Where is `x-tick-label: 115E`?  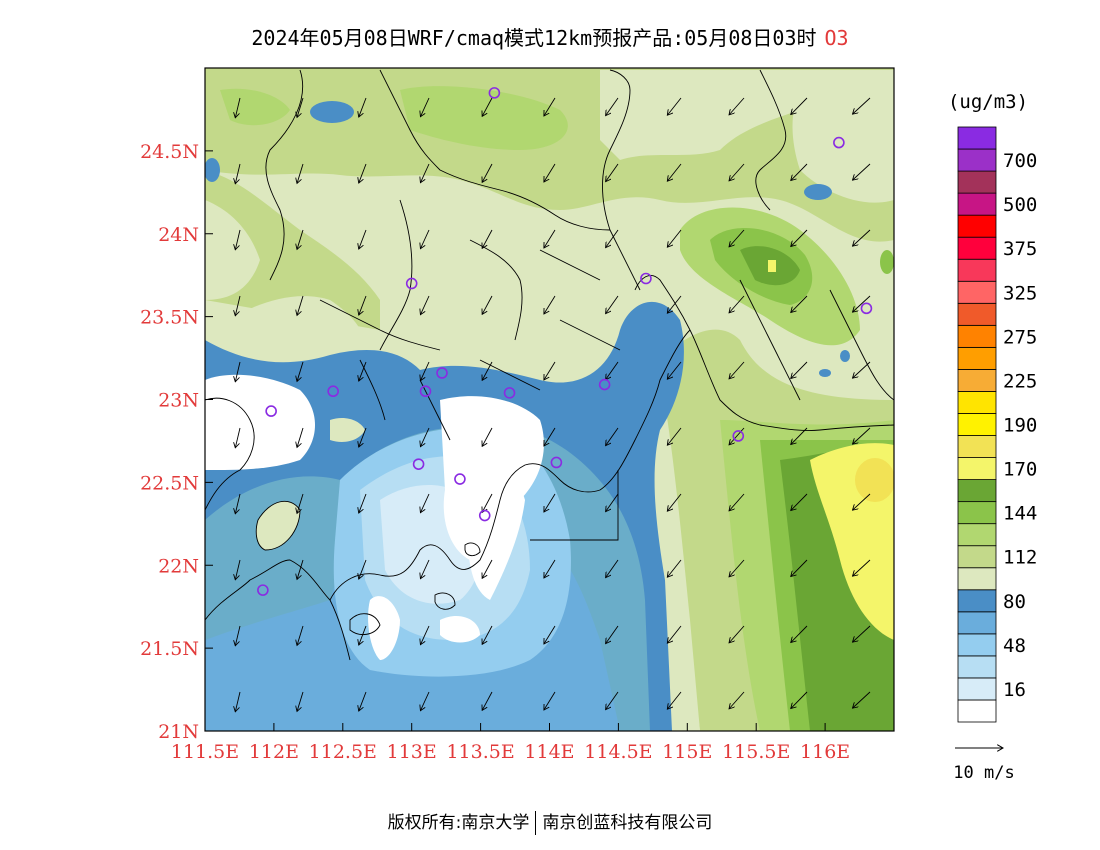
x-tick-label: 115E is located at coordinates (687, 752).